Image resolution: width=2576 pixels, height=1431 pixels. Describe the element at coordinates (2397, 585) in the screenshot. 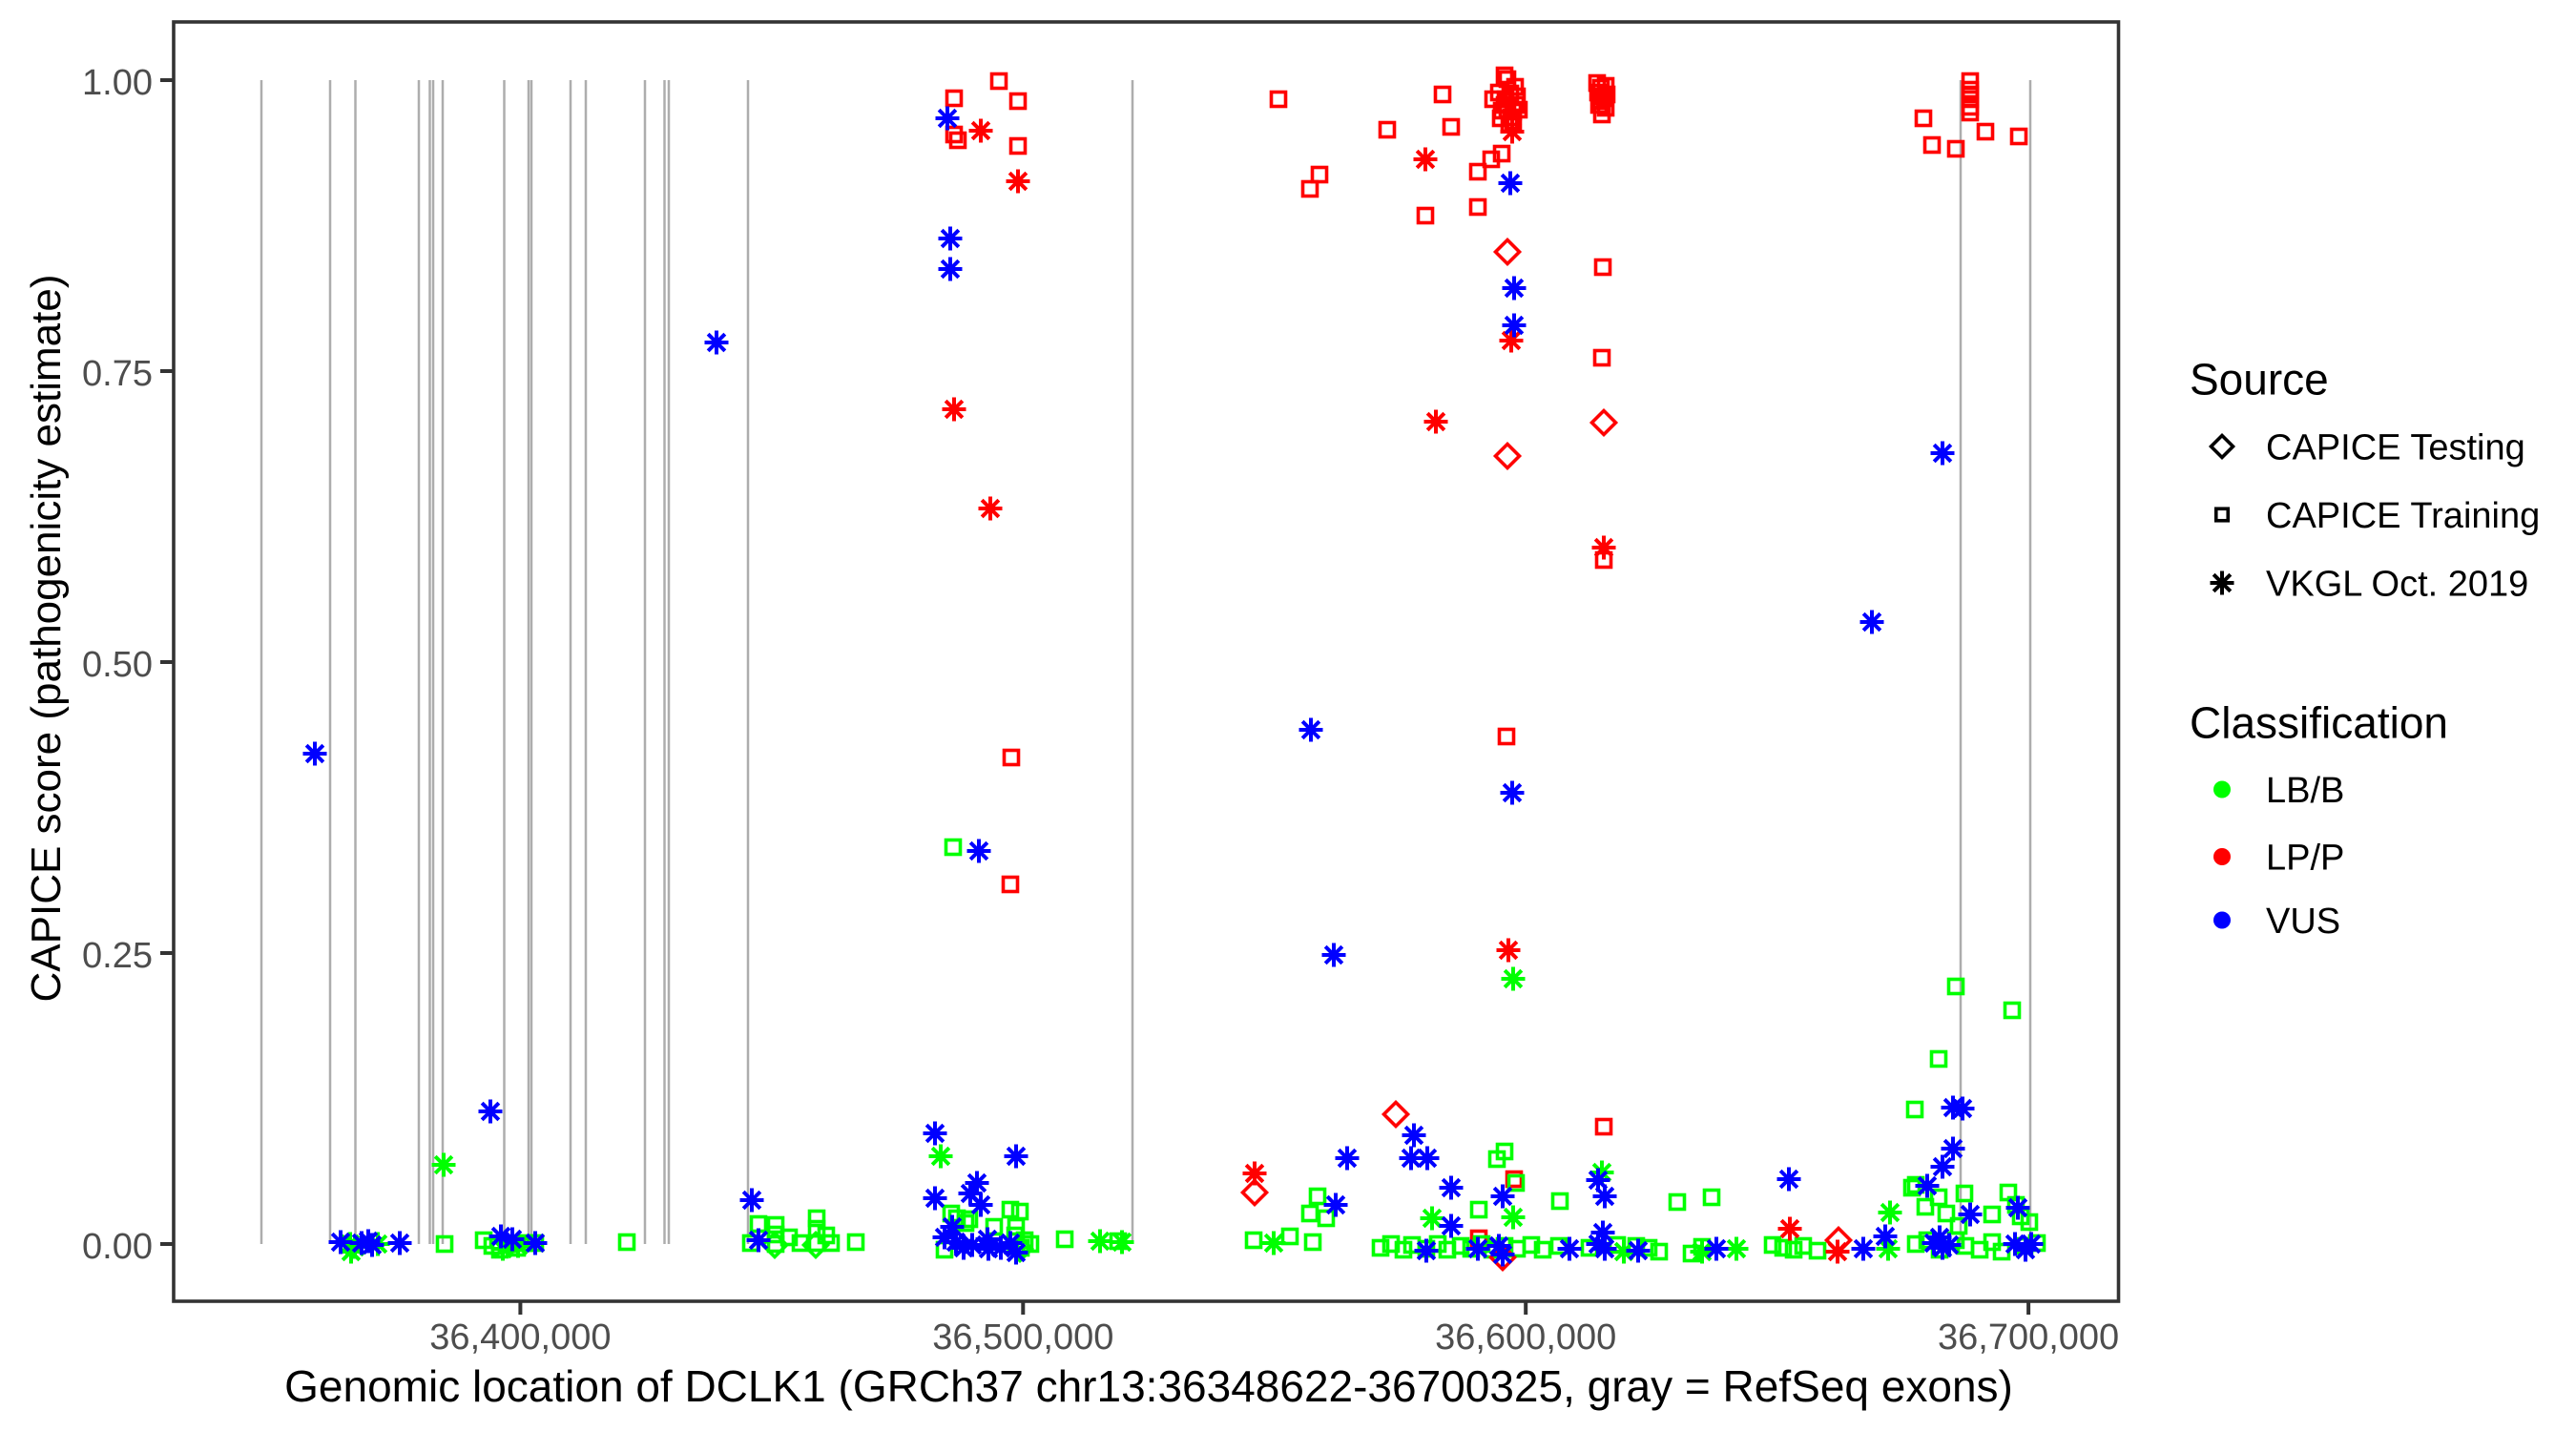

I see `svg-text: VKGL Oct. 2019` at that location.